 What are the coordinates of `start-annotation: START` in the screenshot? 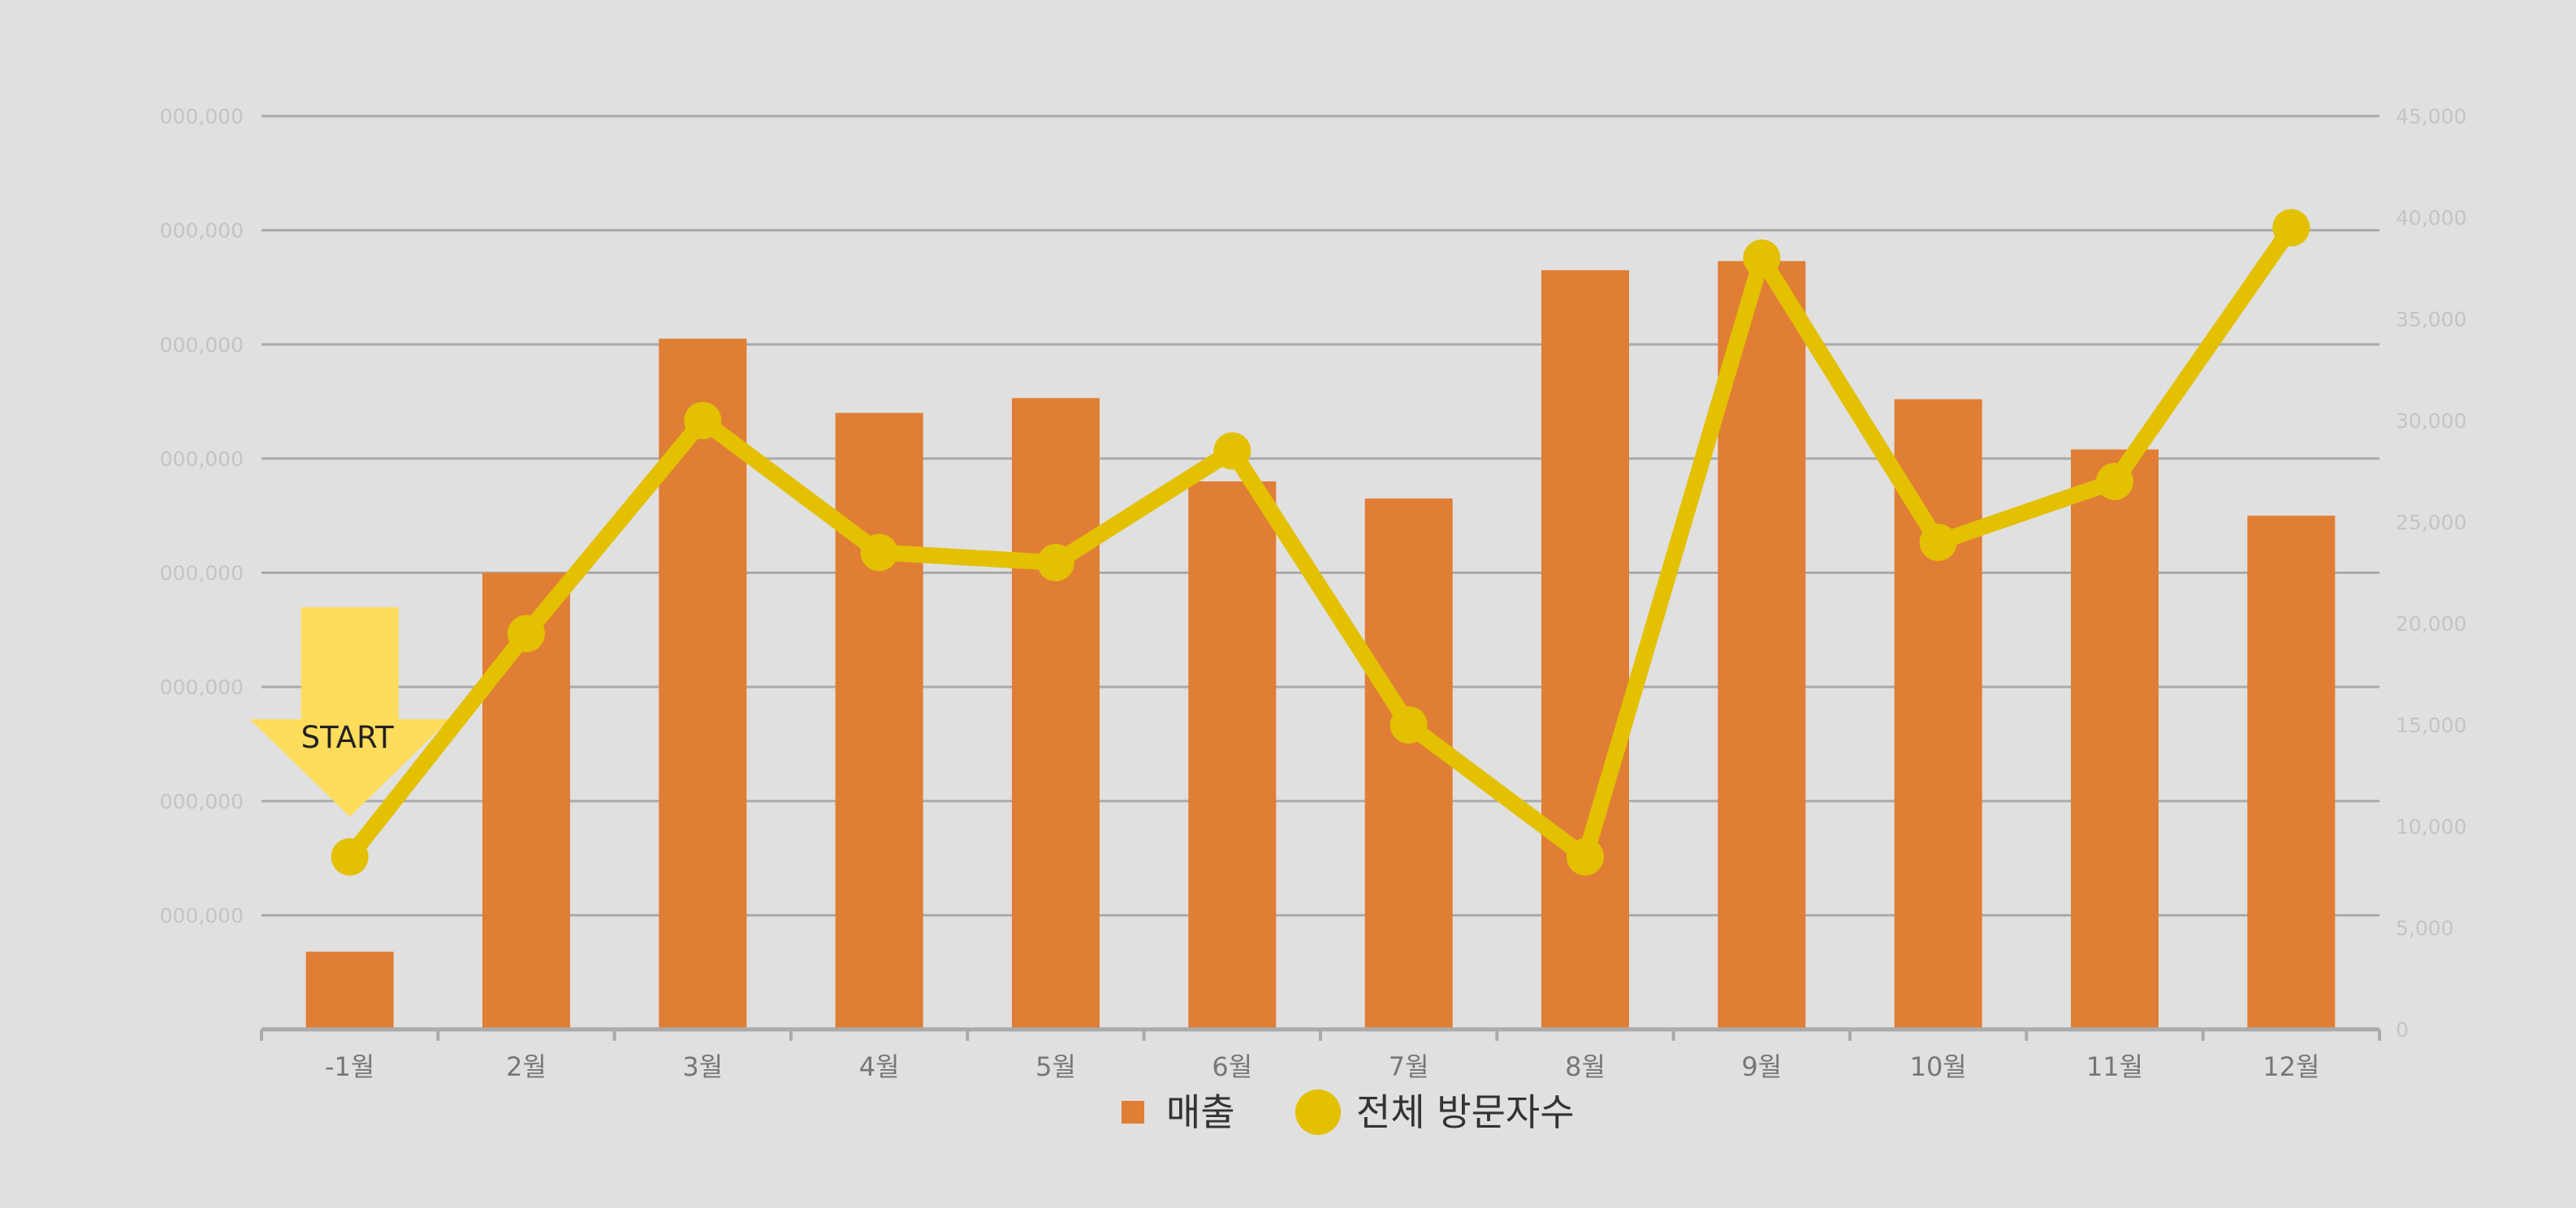 It's located at (350, 712).